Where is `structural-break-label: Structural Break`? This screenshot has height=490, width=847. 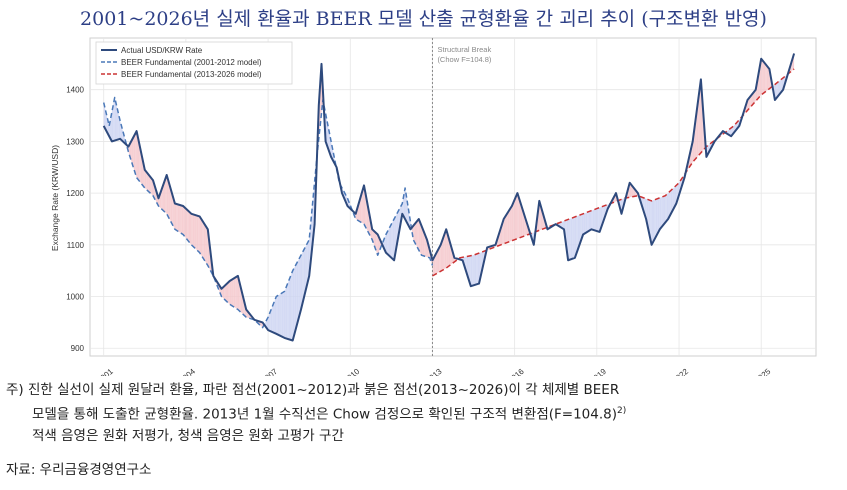 structural-break-label: Structural Break is located at coordinates (464, 49).